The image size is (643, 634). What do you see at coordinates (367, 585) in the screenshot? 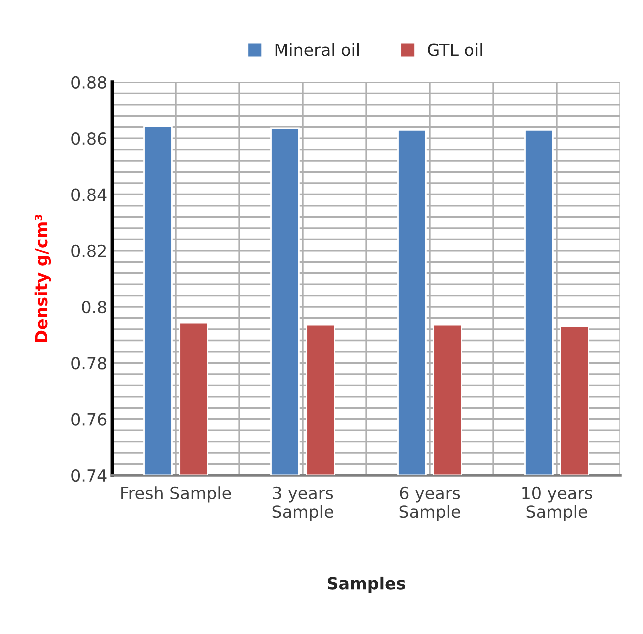
I see `x-axis-title: Samples` at bounding box center [367, 585].